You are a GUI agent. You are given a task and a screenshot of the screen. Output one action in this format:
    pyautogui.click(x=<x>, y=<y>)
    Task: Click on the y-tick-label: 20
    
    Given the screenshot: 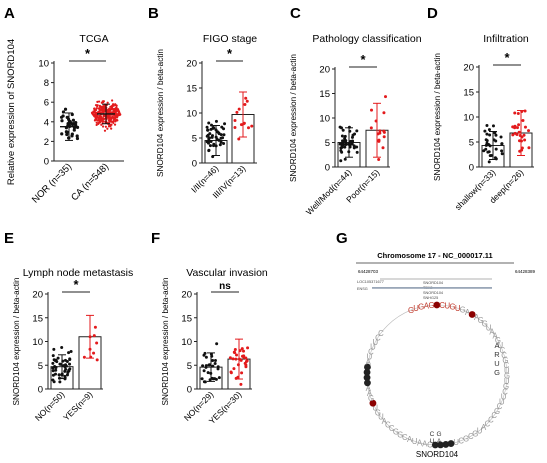 What is the action you would take?
    pyautogui.click(x=37, y=295)
    